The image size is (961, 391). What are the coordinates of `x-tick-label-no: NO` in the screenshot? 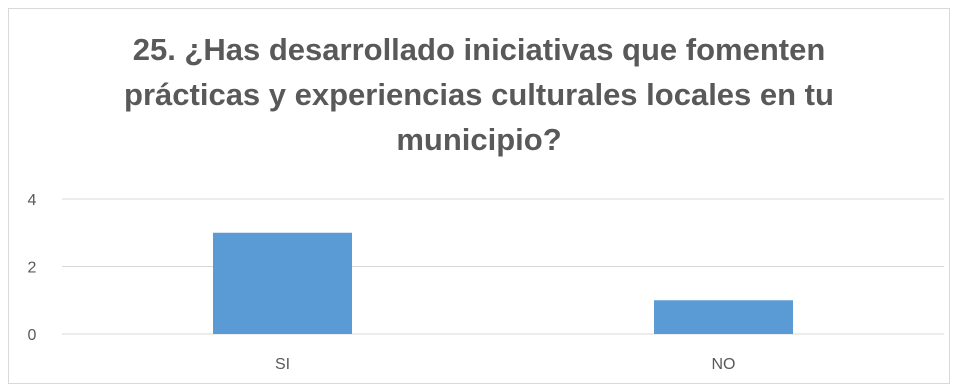 It's located at (724, 364).